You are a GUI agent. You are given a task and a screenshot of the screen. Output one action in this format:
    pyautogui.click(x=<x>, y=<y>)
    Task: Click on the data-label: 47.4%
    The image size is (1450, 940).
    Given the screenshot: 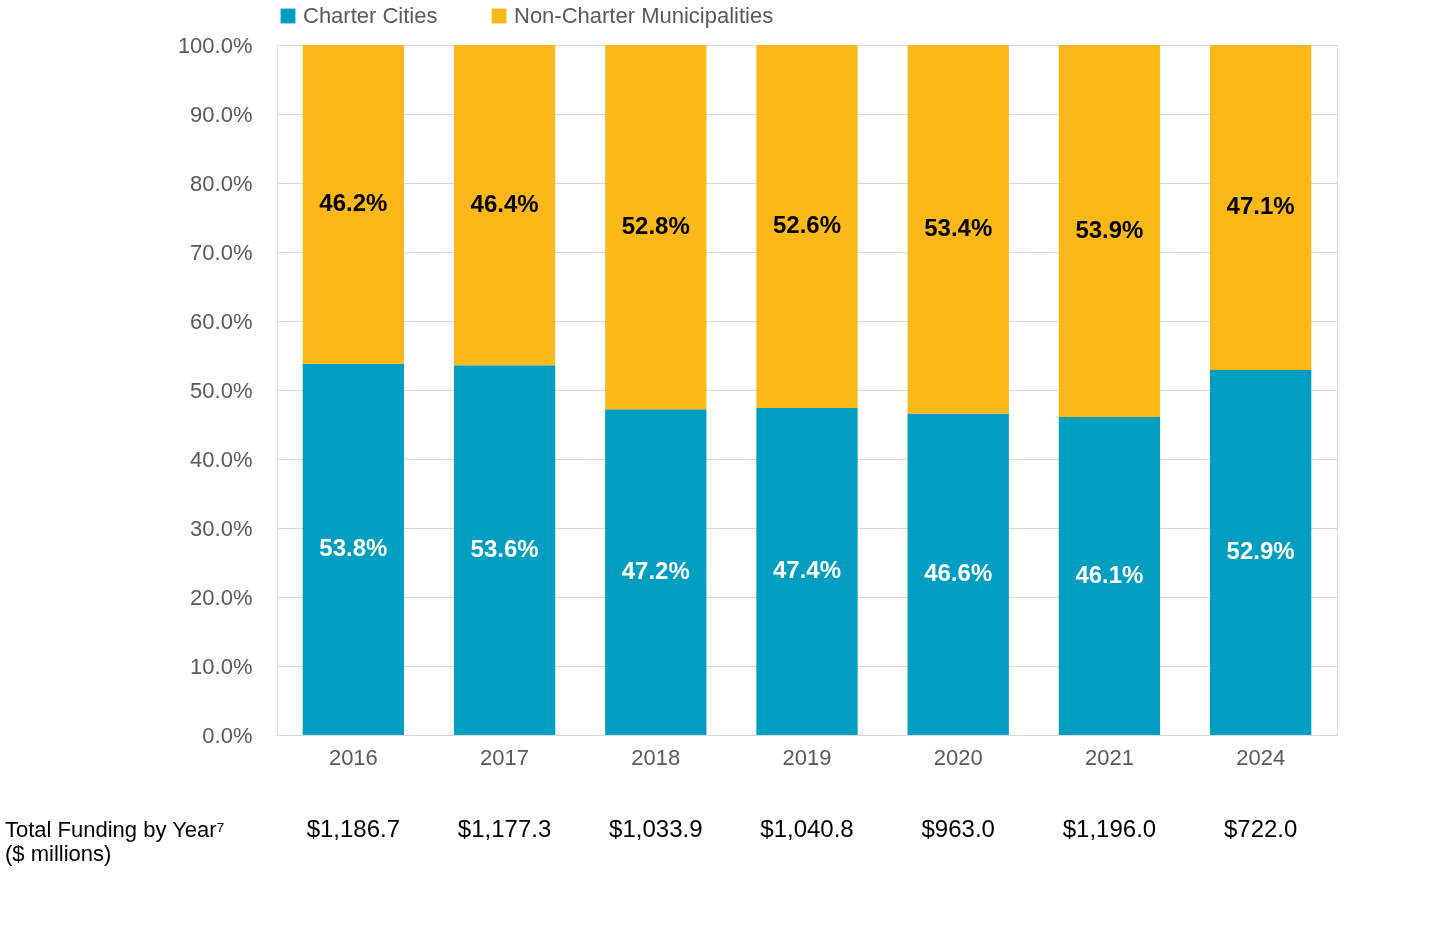 What is the action you would take?
    pyautogui.click(x=807, y=570)
    